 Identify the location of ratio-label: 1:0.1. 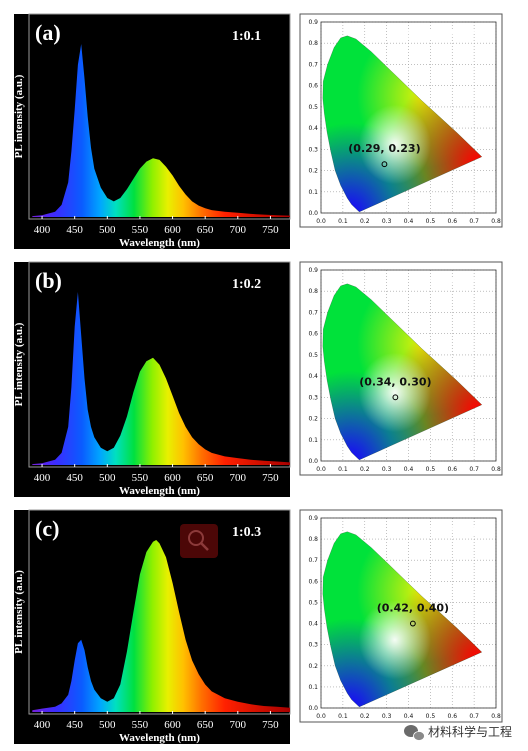
(246, 36).